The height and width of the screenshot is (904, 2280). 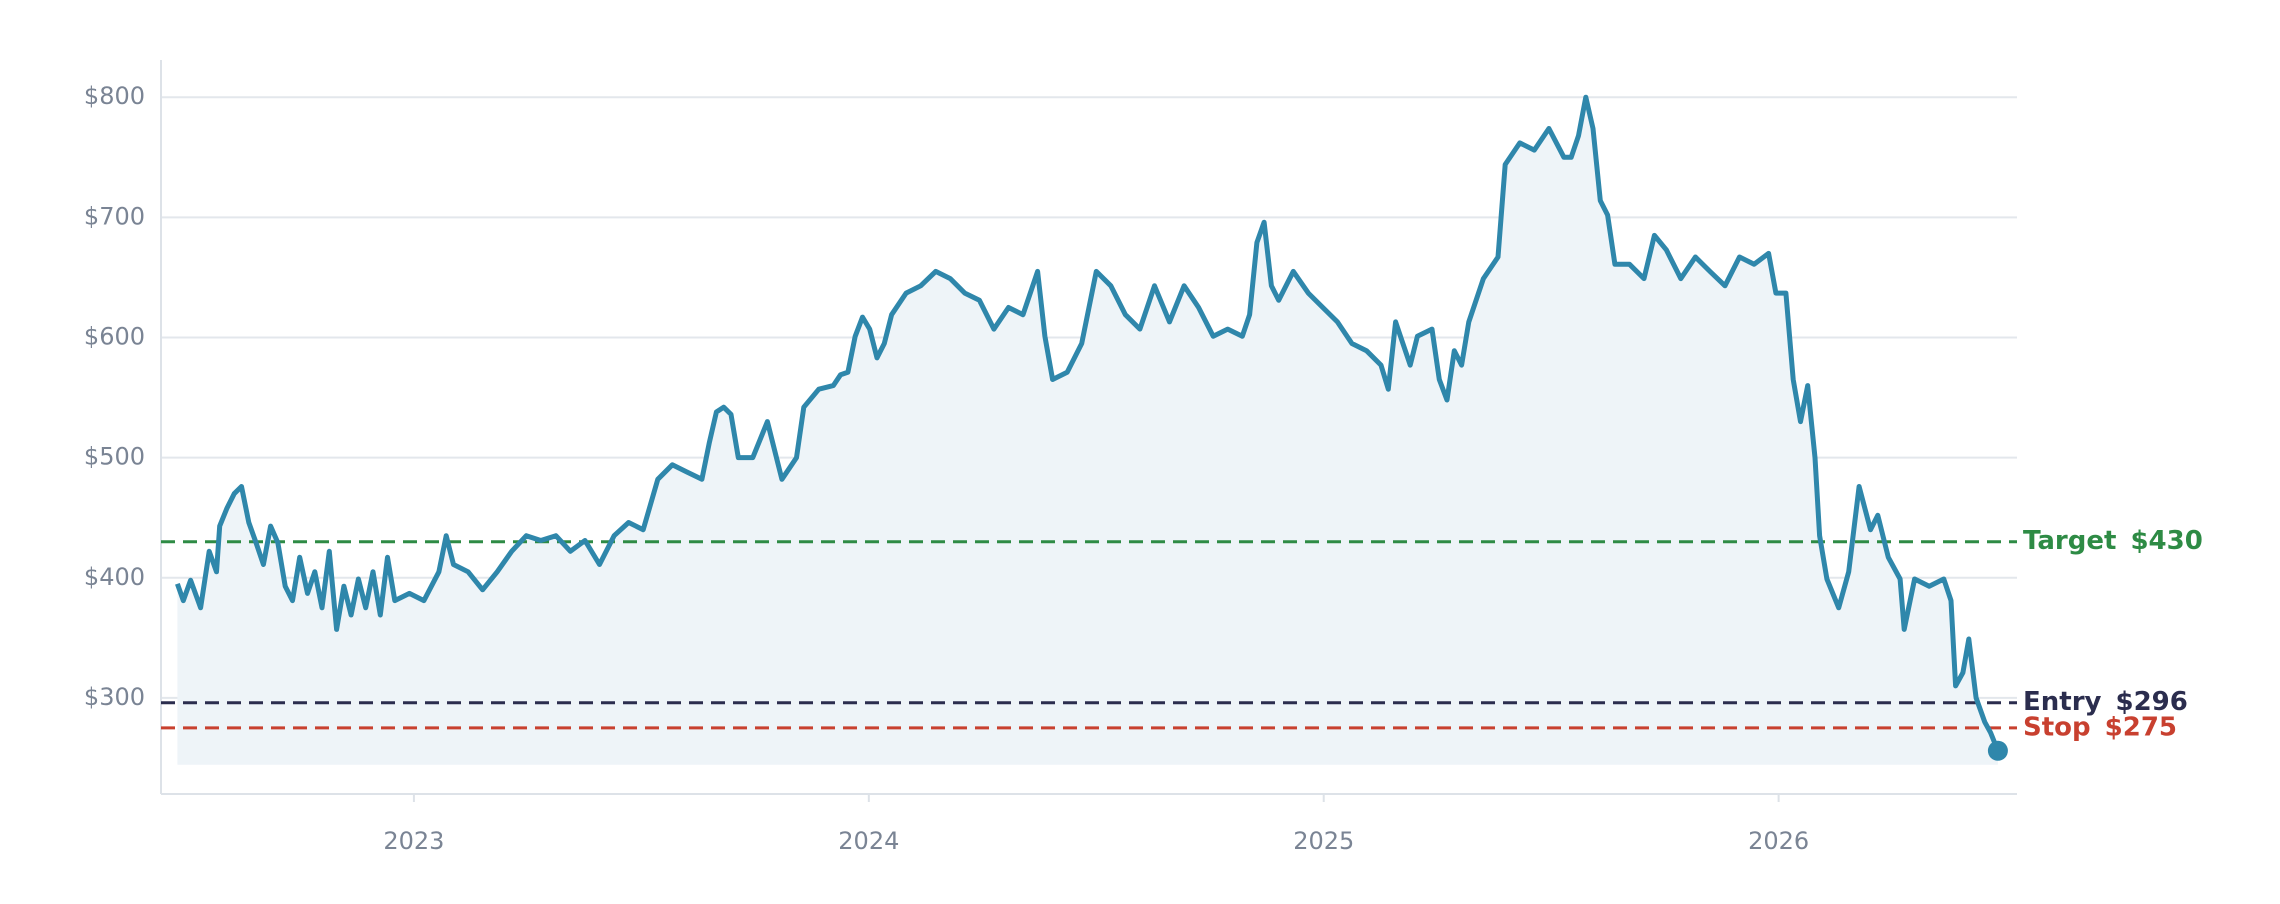 I want to click on y-tick-label: $600, so click(x=114, y=337).